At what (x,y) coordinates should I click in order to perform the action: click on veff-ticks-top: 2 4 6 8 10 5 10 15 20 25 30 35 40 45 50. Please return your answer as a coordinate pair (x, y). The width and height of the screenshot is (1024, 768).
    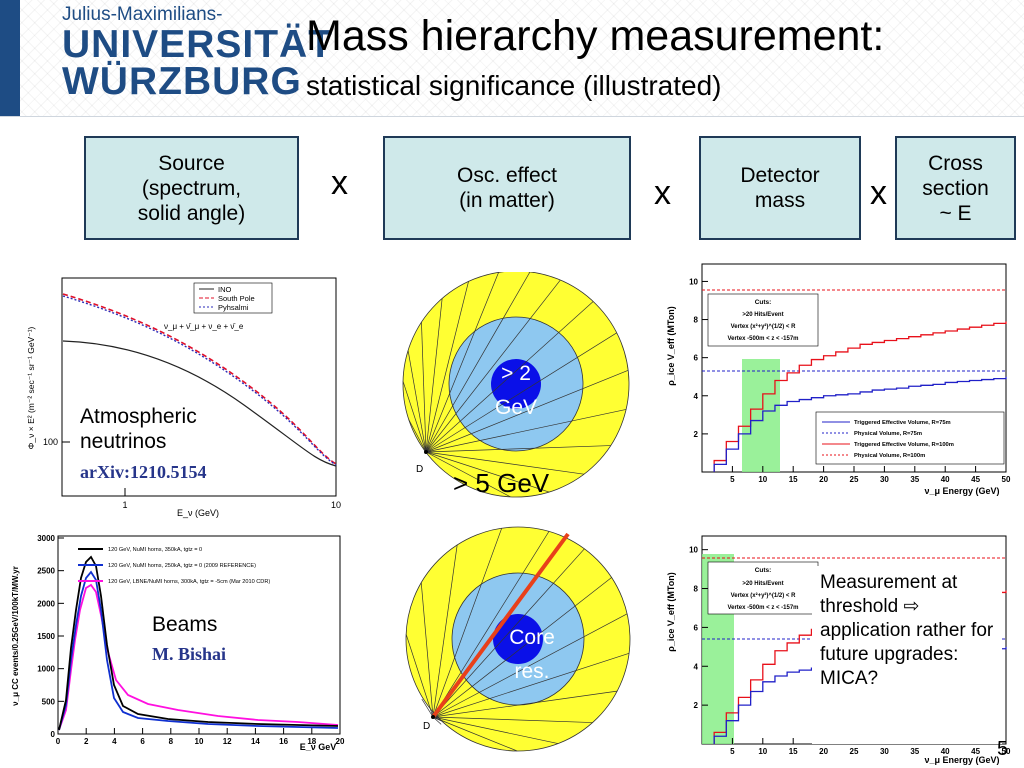
    Looking at the image, I should click on (850, 380).